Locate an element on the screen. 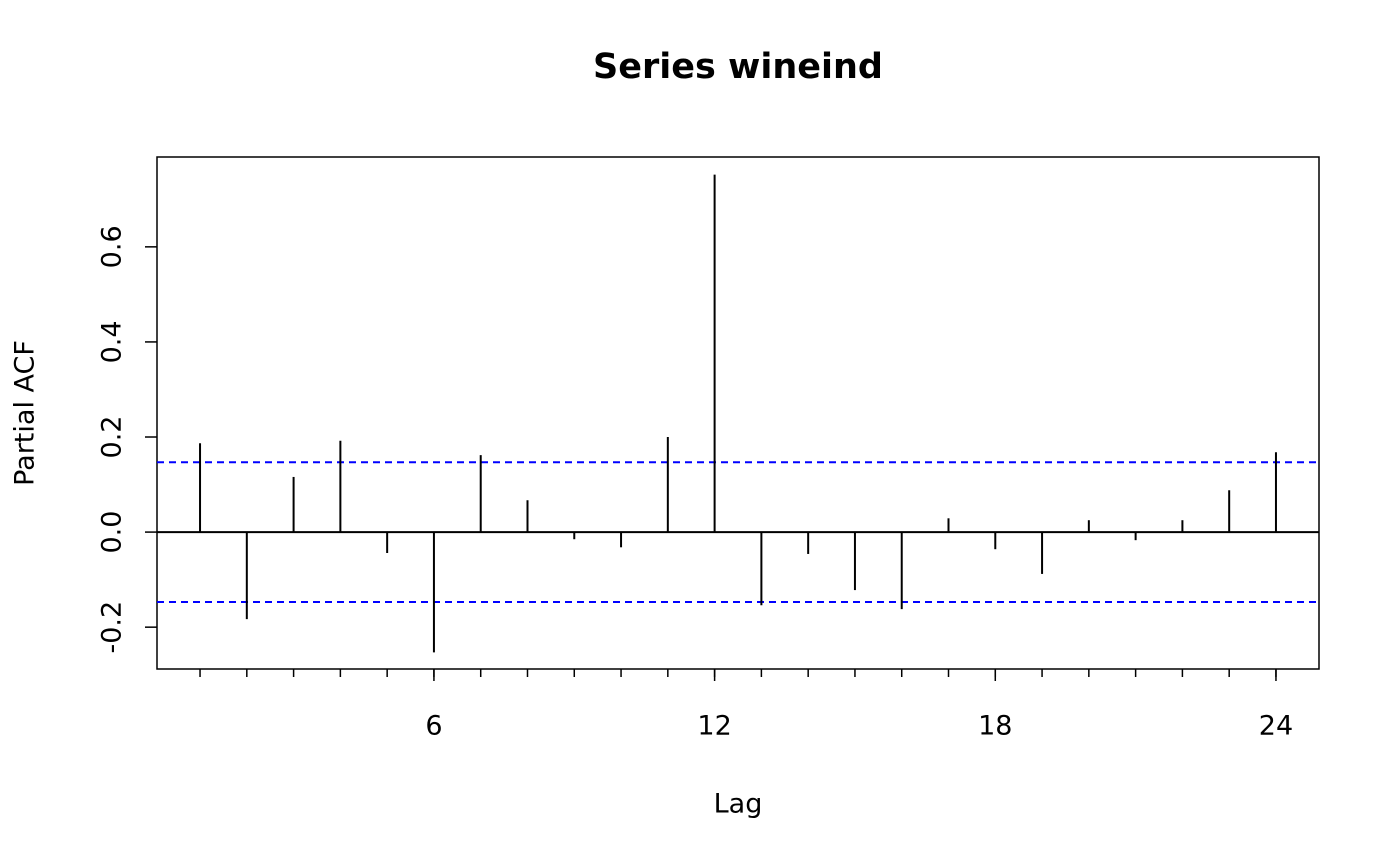  x-tick-label: 6 is located at coordinates (433, 726).